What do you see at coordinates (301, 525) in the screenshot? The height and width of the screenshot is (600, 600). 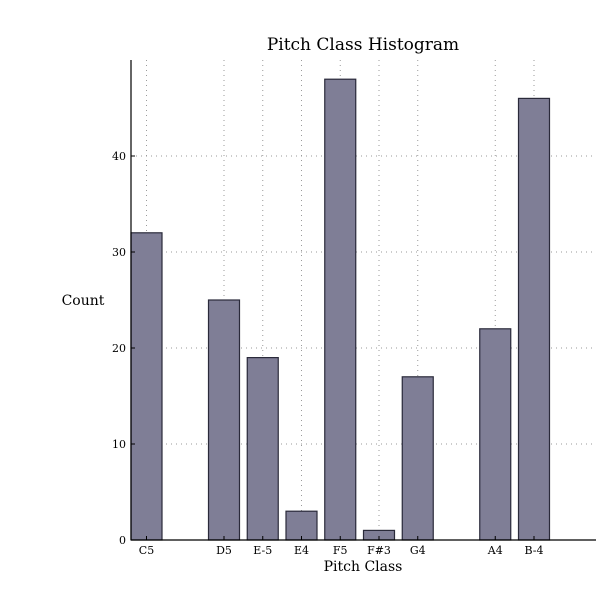 I see `bar-E4` at bounding box center [301, 525].